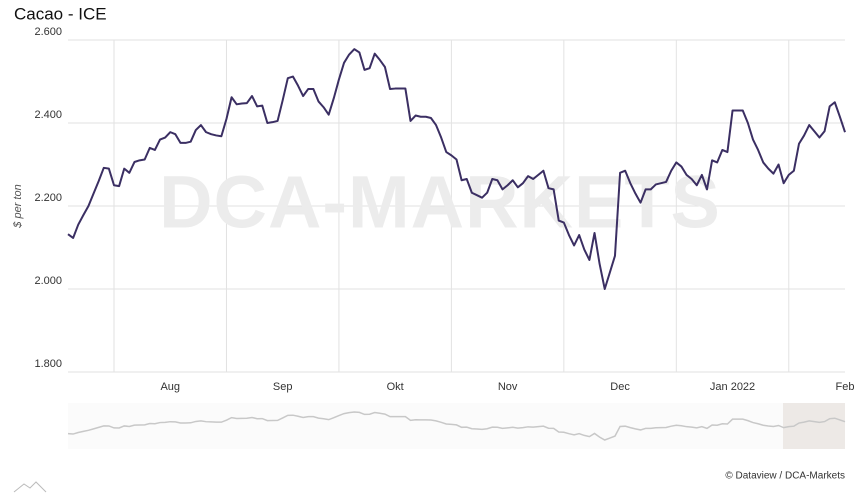 The image size is (858, 496). Describe the element at coordinates (732, 387) in the screenshot. I see `x-tick-label: Jan 2022` at that location.